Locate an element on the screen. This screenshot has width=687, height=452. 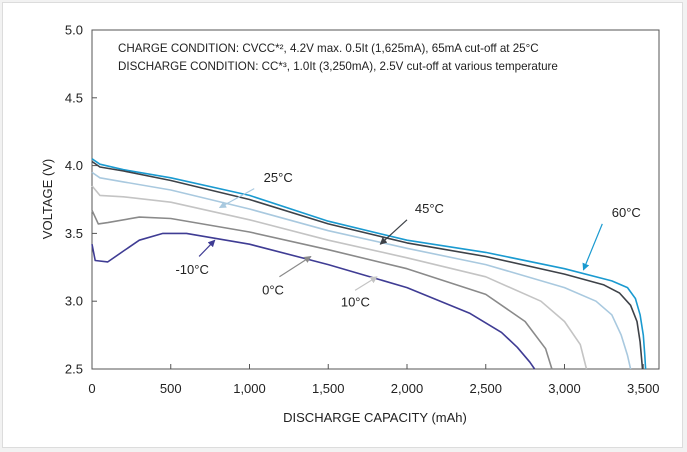
series-label-text: 25°C is located at coordinates (278, 177).